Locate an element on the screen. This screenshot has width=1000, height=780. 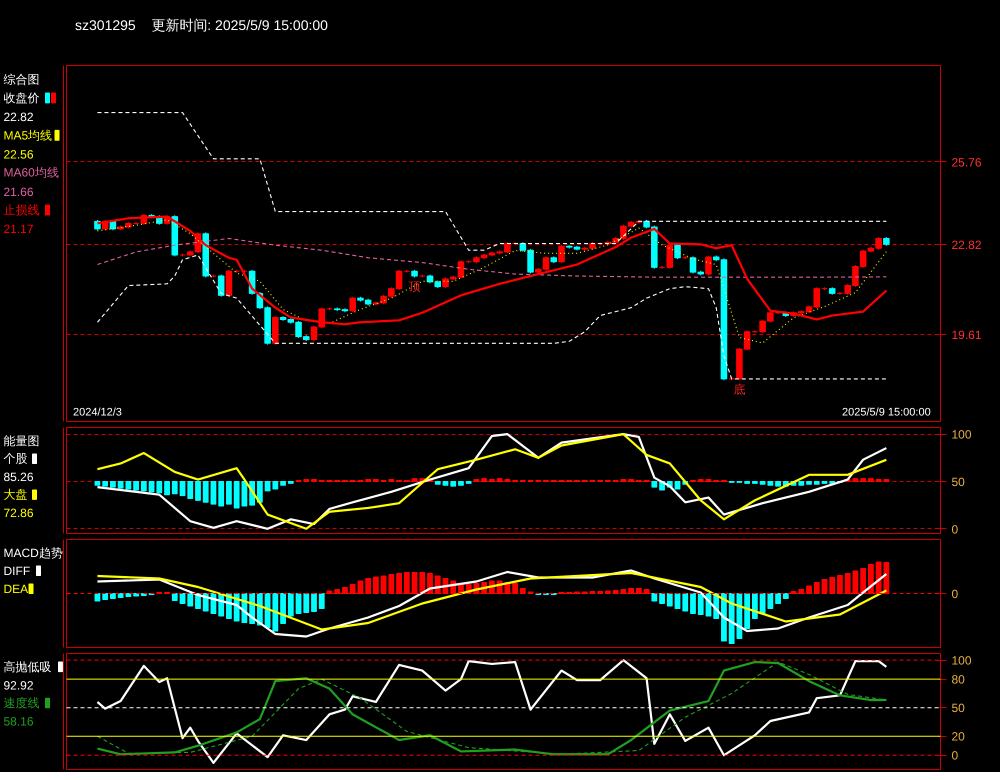
legend-label: MA5均线 is located at coordinates (28, 135).